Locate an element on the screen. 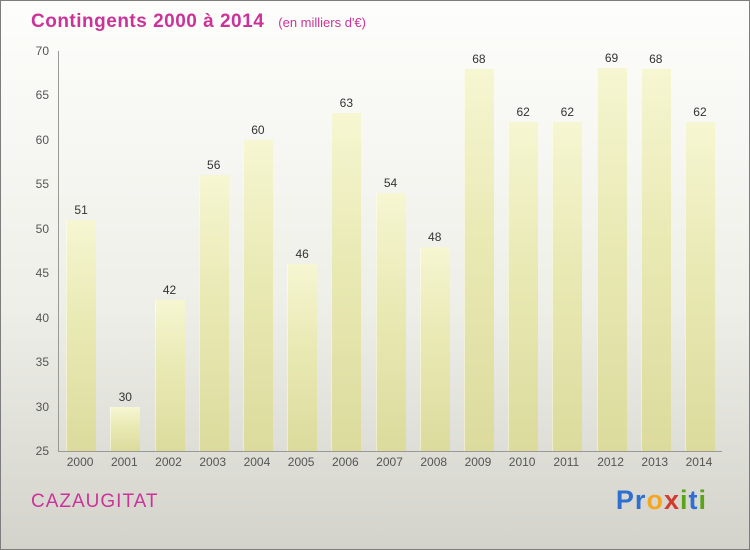 The height and width of the screenshot is (550, 750). y-tick-label: 45 is located at coordinates (42, 273).